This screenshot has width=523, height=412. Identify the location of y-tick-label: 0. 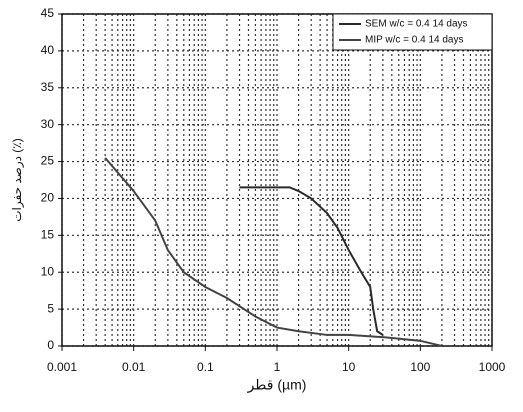
(50, 345).